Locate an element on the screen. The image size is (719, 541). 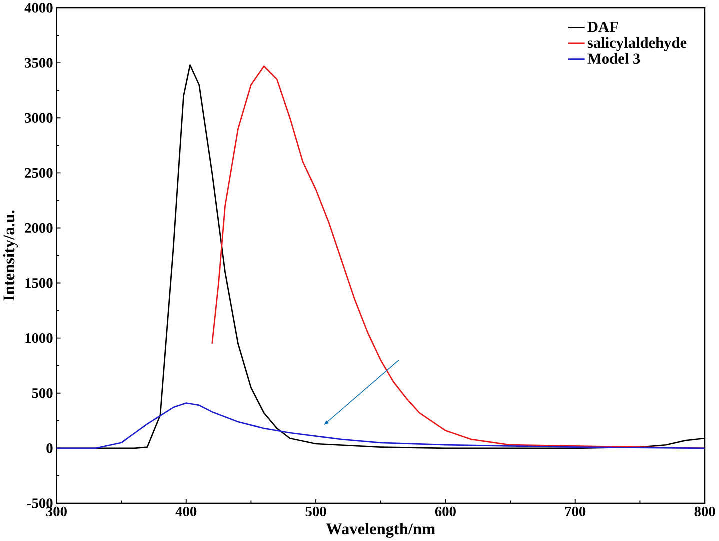
y-tick-label: 2000 is located at coordinates (39, 228).